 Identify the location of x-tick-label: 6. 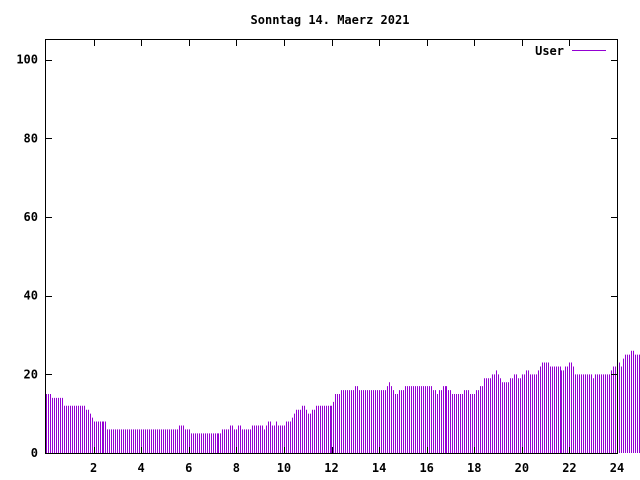
(188, 468).